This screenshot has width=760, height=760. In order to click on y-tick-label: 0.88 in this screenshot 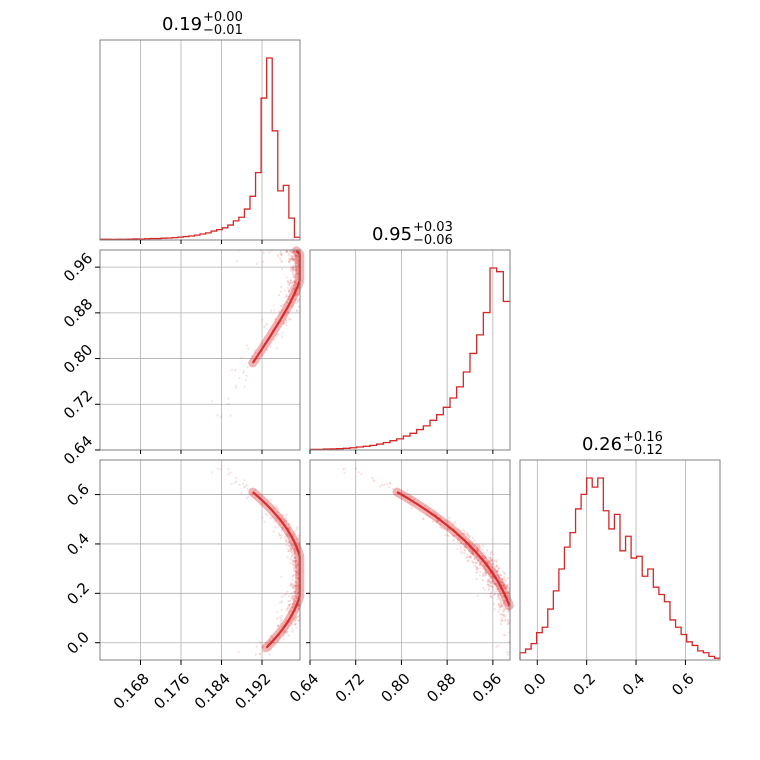, I will do `click(78, 313)`.